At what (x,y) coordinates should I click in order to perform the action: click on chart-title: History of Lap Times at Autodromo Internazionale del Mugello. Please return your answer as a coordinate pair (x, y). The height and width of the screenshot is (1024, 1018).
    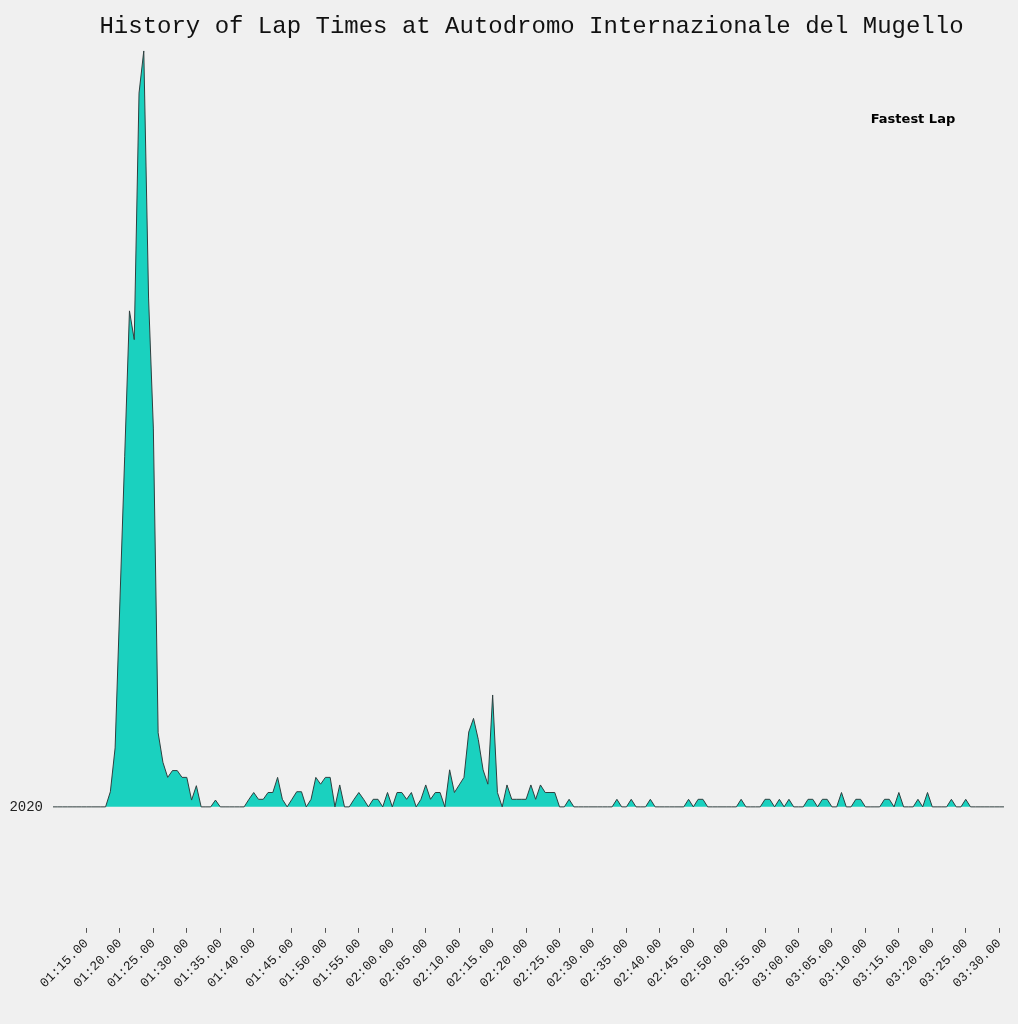
    Looking at the image, I should click on (531, 26).